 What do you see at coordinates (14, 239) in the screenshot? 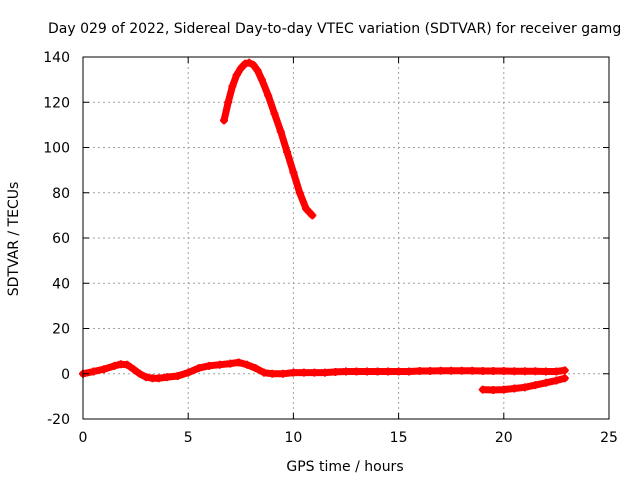
I see `y-axis-title: SDTVAR / TECUs` at bounding box center [14, 239].